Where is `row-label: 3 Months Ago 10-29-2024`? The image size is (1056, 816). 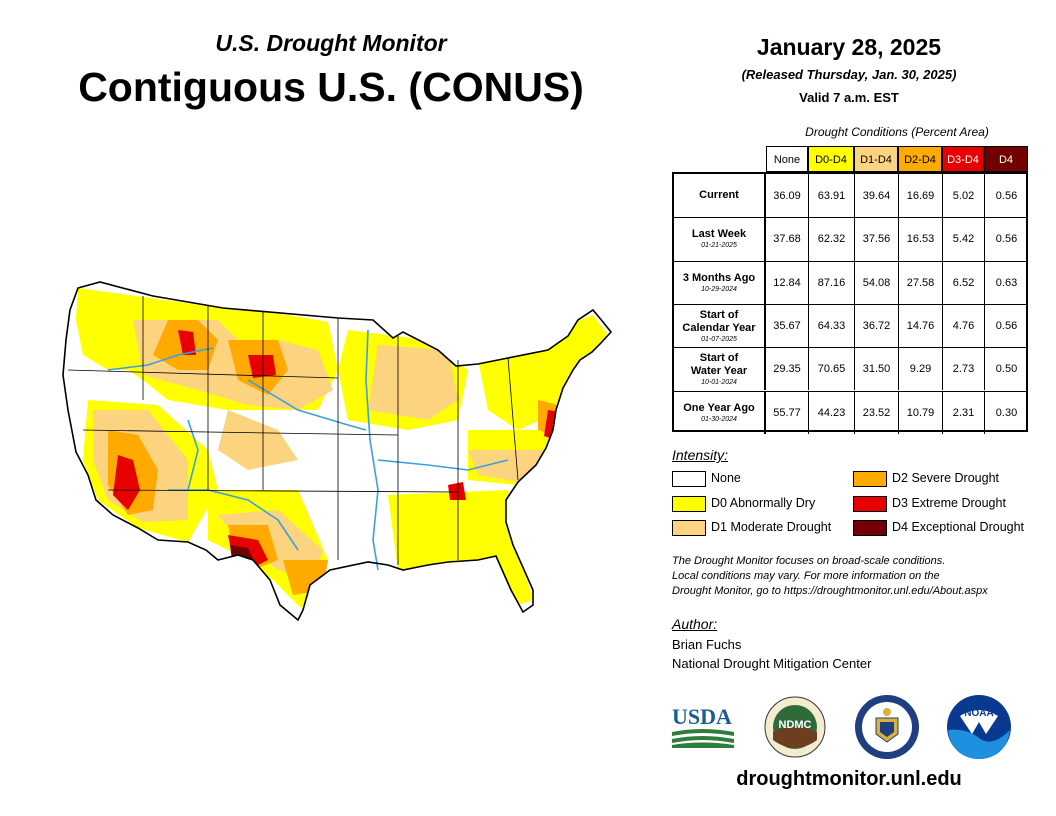
row-label: 3 Months Ago 10-29-2024 is located at coordinates (720, 282).